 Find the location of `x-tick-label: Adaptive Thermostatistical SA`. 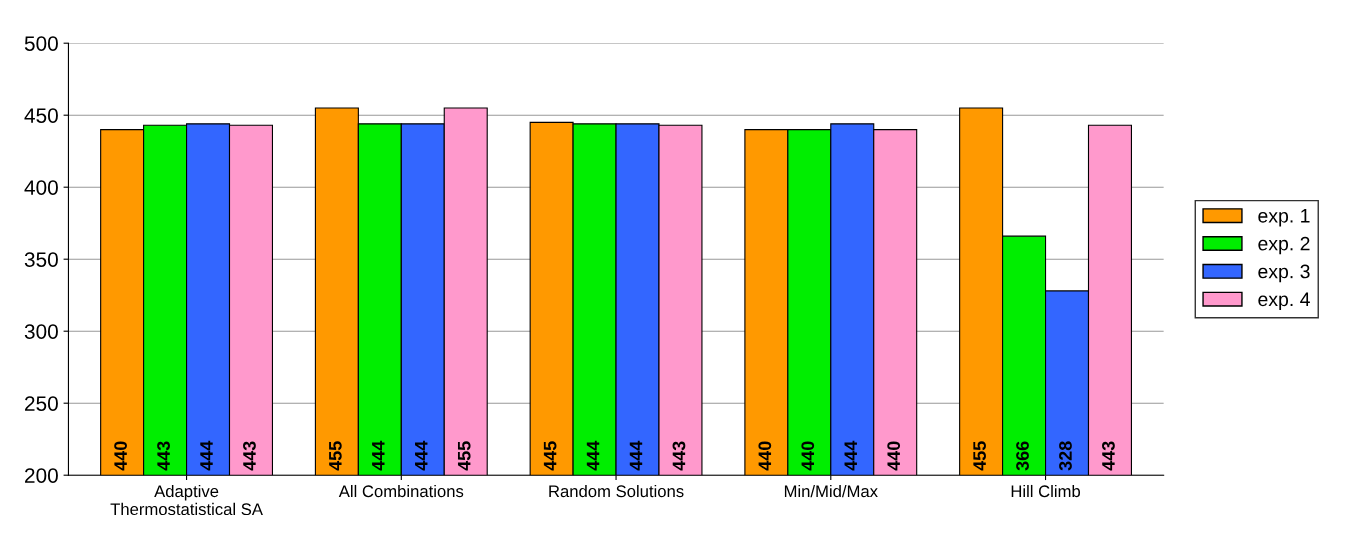

x-tick-label: Adaptive Thermostatistical SA is located at coordinates (186, 500).